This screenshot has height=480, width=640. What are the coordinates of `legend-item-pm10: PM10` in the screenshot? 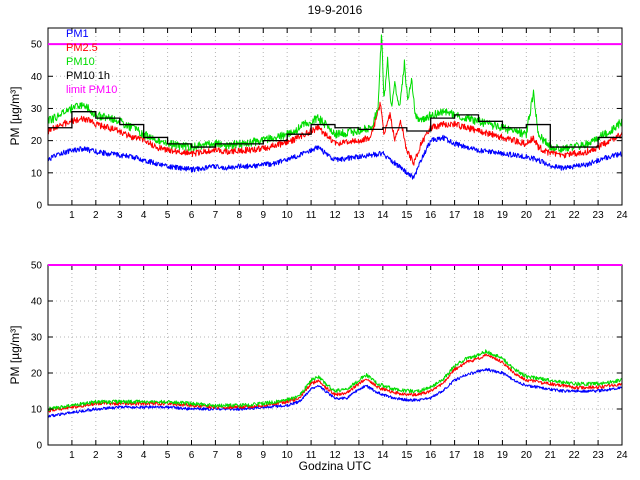 It's located at (80, 62).